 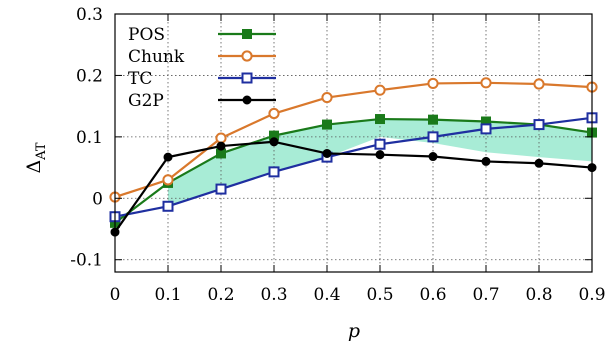 I want to click on x-tick-label: 0.3, so click(x=273, y=295).